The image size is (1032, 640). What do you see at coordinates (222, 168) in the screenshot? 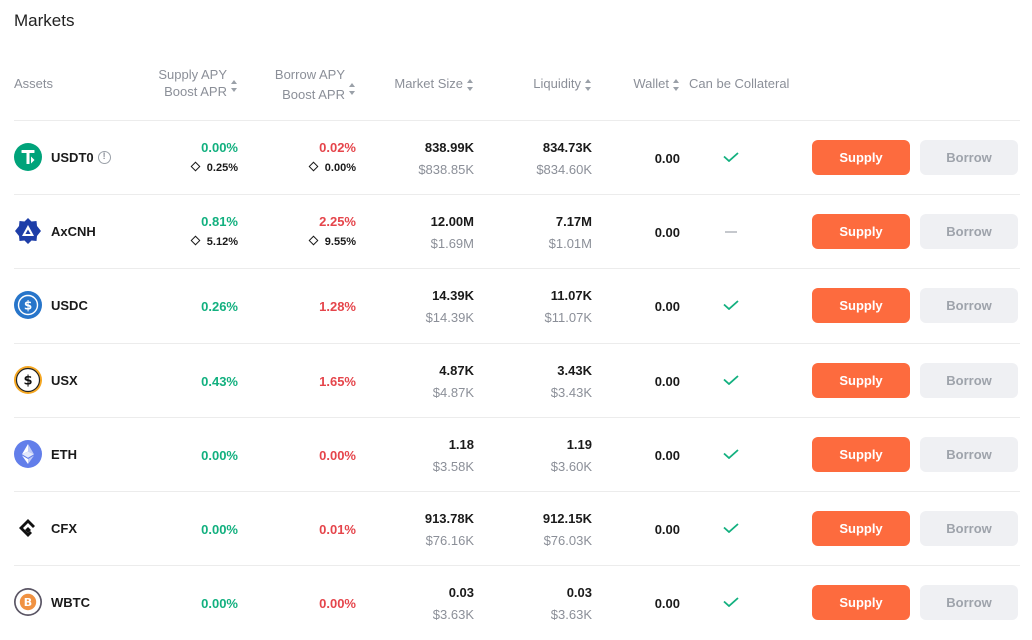
I see `supply-boost-value: 0.25%` at bounding box center [222, 168].